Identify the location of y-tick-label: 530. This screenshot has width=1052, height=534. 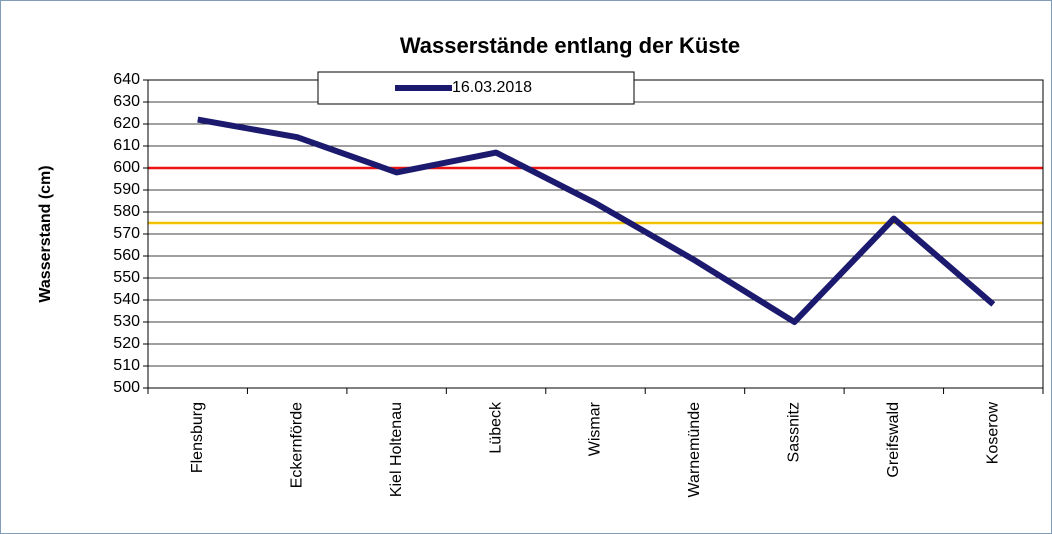
(126, 321).